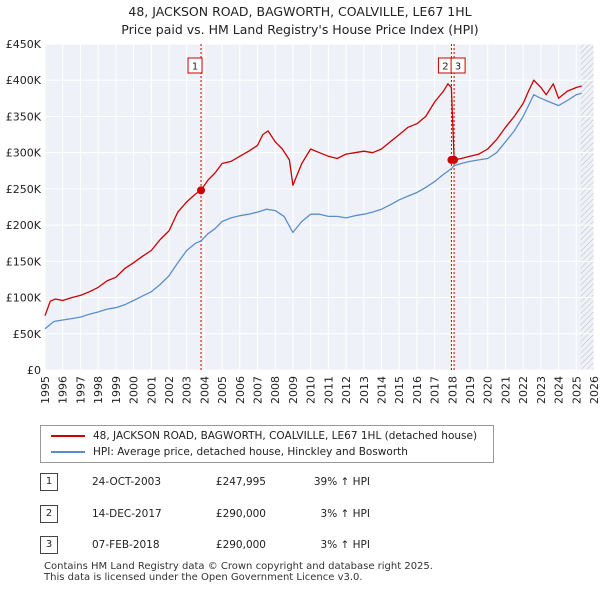  I want to click on x-tick-label: 2004, so click(204, 390).